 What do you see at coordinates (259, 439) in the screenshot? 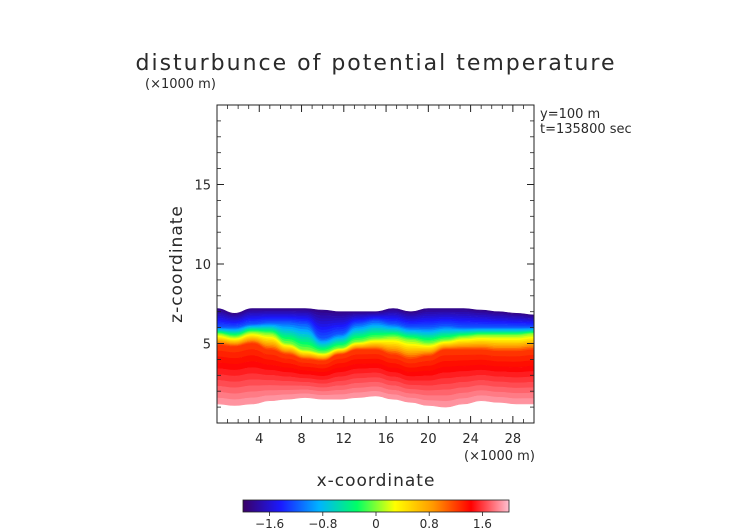
I see `x-tick-label: 4` at bounding box center [259, 439].